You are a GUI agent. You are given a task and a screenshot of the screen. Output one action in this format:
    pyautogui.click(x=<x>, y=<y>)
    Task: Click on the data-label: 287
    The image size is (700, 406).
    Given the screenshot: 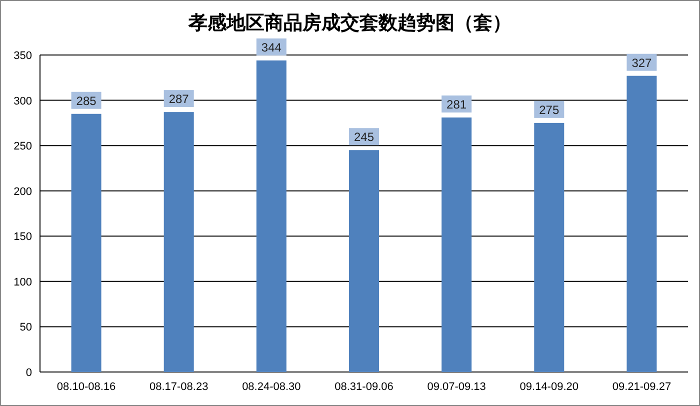 What is the action you would take?
    pyautogui.click(x=179, y=99)
    